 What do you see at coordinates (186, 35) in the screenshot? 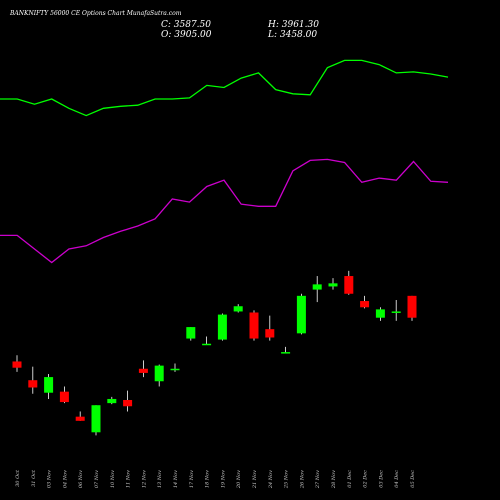
I see `open-value-label: O: 3905.00` at bounding box center [186, 35].